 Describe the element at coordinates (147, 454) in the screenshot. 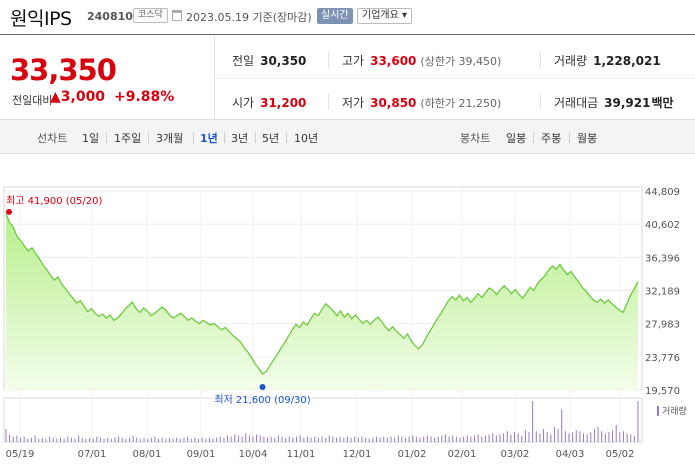

I see `x-tick-label: 08/01` at that location.